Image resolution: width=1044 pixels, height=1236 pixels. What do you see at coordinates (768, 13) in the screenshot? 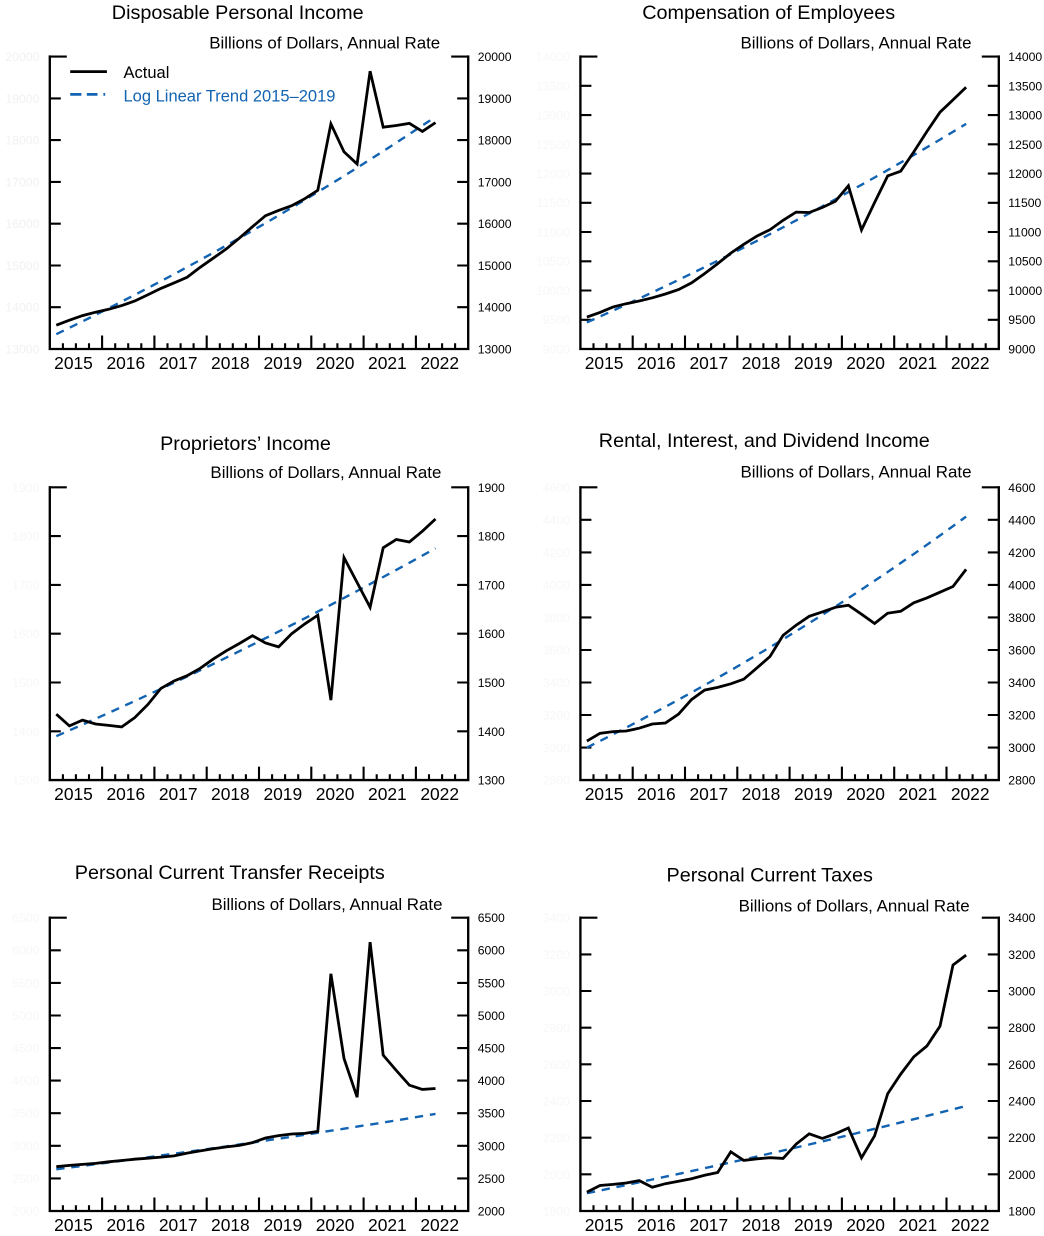
I see `svg-text: Compensation of Employees` at bounding box center [768, 13].